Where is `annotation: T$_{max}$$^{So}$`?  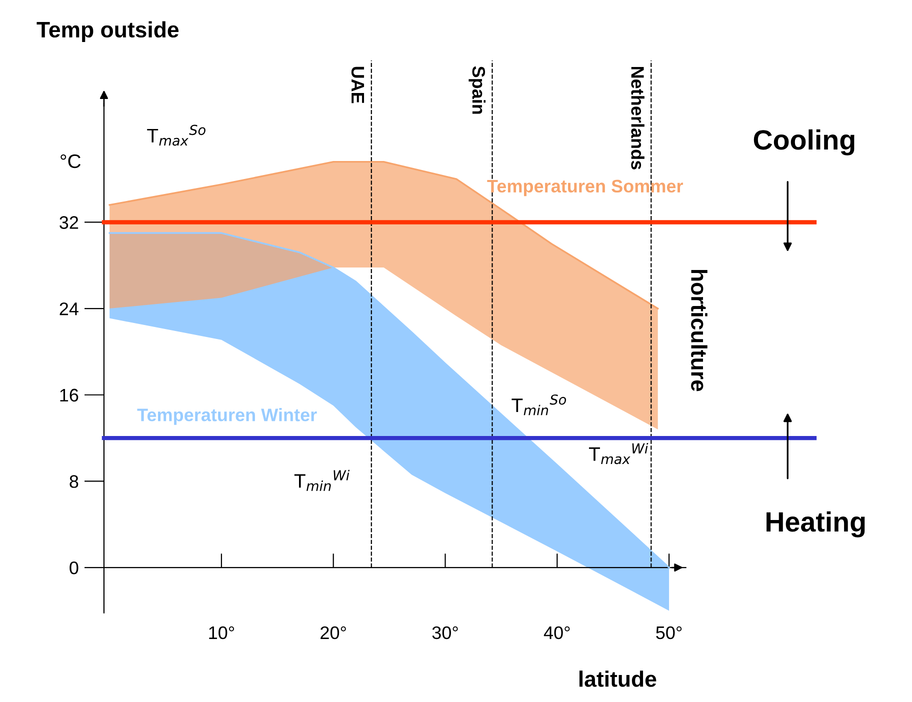 annotation: T$_{max}$$^{So}$ is located at coordinates (176, 135).